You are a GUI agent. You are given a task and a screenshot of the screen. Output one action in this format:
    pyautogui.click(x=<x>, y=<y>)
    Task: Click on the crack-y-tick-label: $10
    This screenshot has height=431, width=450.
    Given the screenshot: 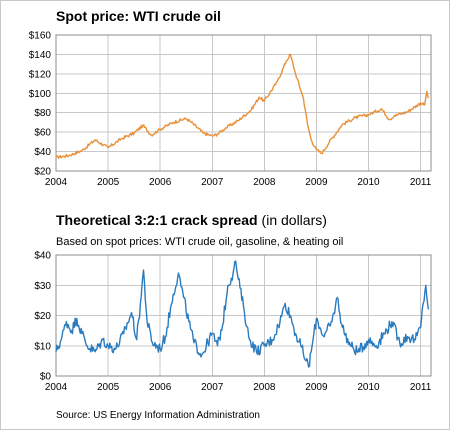 What is the action you would take?
    pyautogui.click(x=42, y=346)
    